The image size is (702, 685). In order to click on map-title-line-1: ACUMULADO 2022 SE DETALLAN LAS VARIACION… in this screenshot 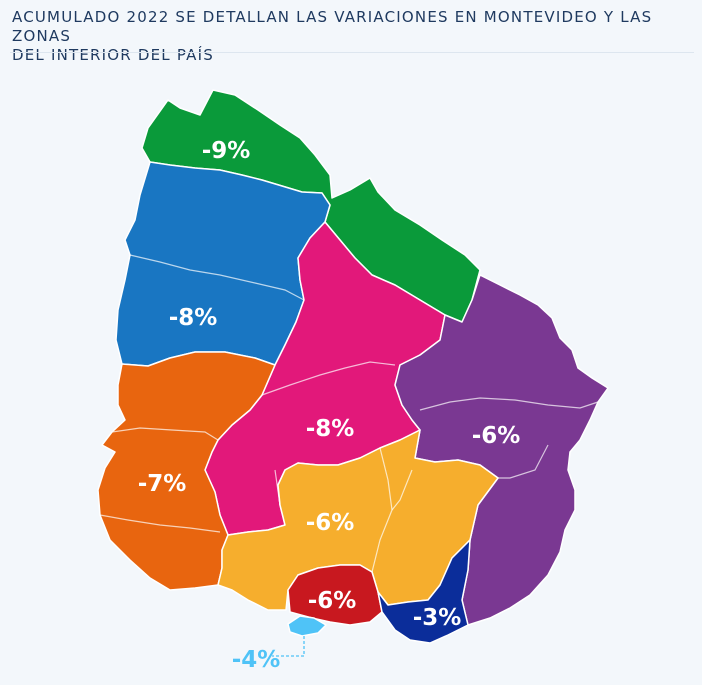, I will do `click(332, 26)`.